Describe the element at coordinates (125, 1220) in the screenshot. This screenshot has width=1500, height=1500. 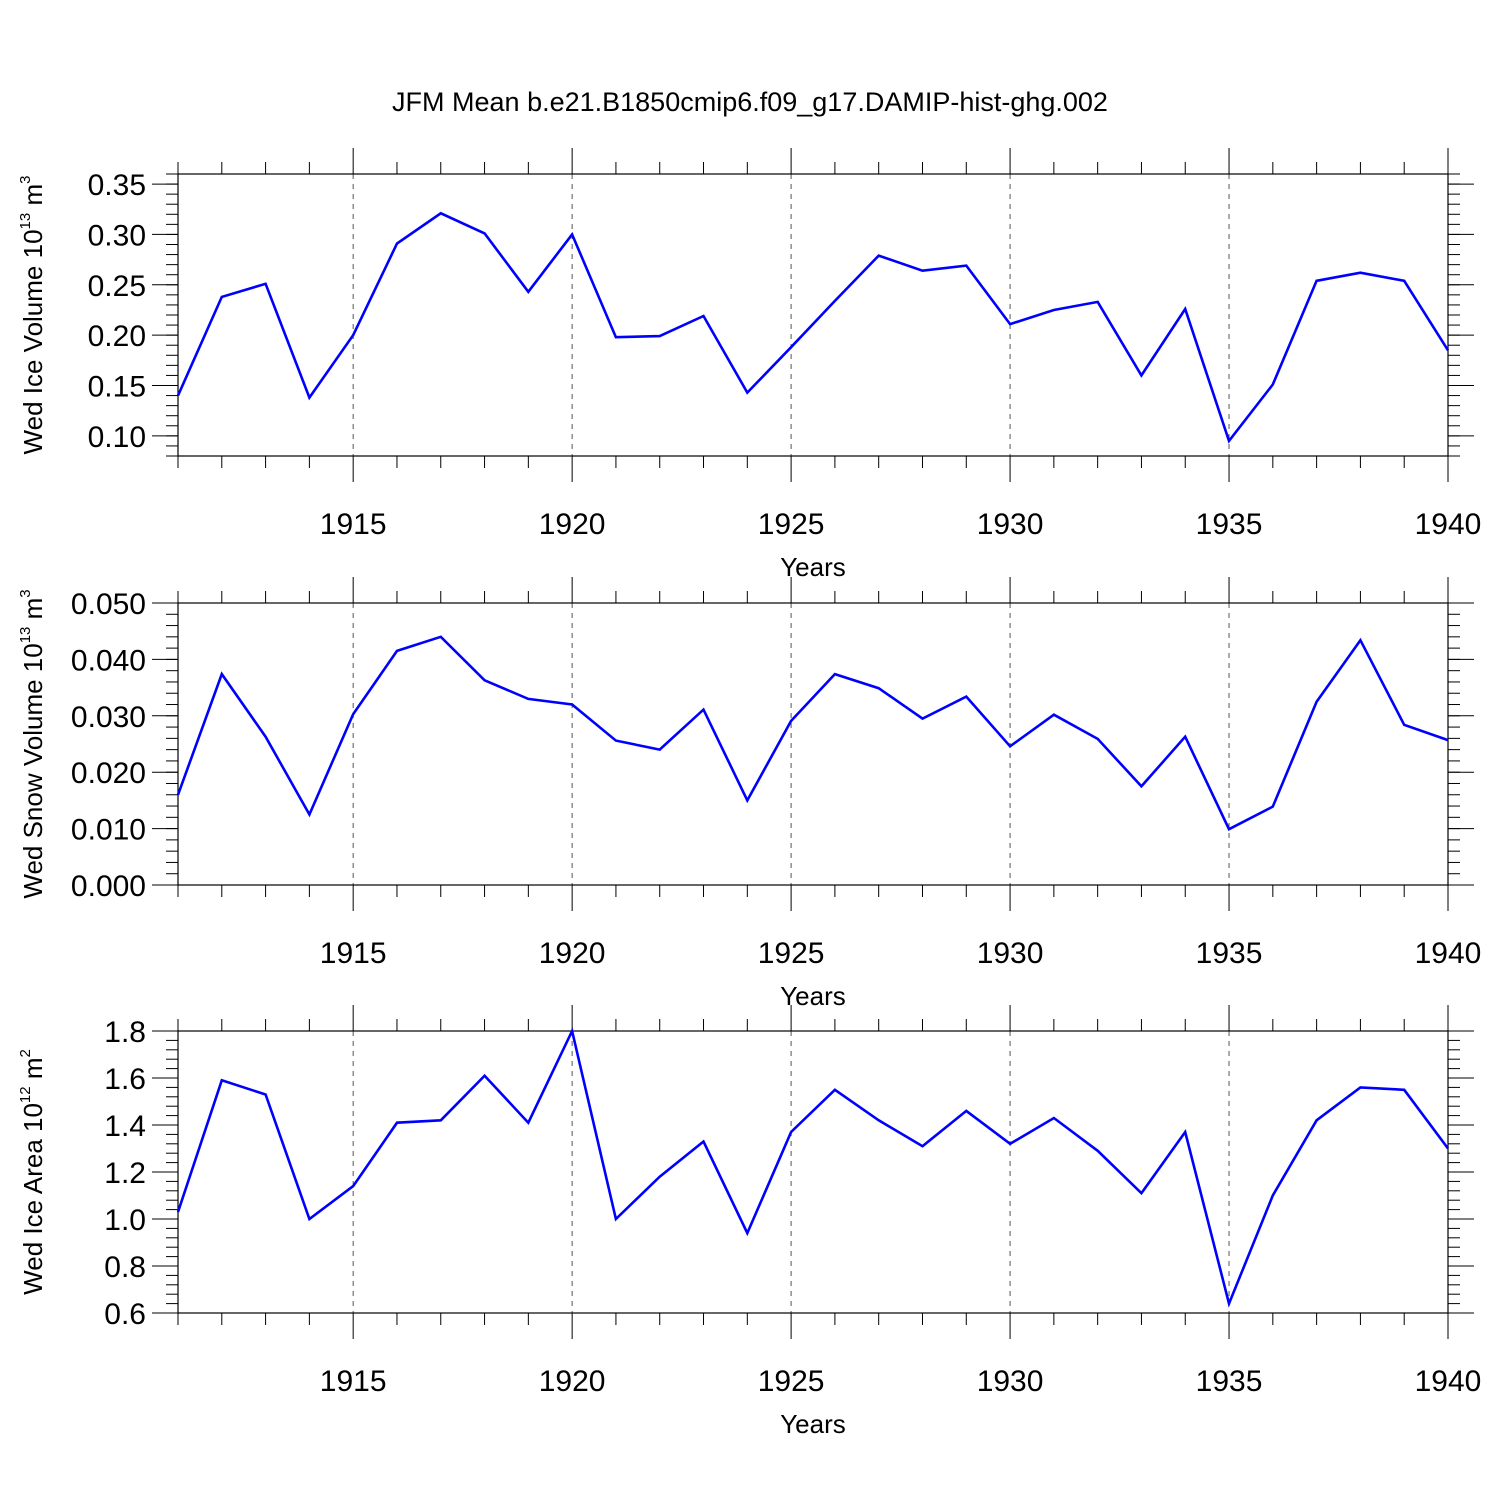
I see `y-tick-label: 1.0` at that location.